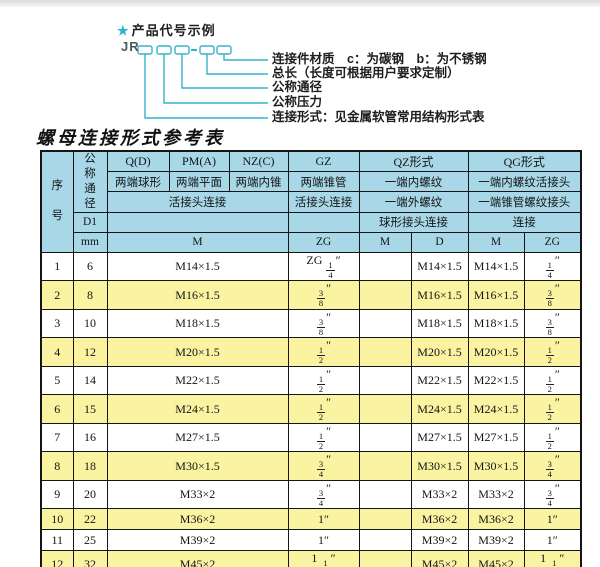 This screenshot has height=567, width=600. I want to click on cell-qz-d: M22×1.5, so click(439, 380).